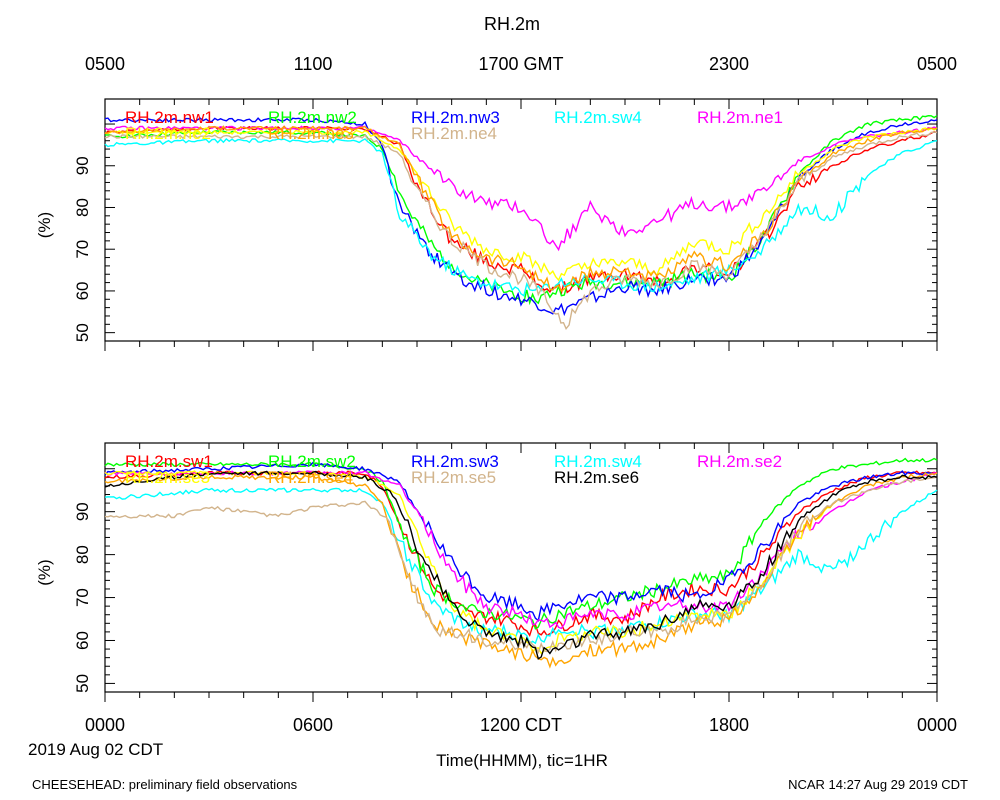 The width and height of the screenshot is (1000, 800). Describe the element at coordinates (878, 784) in the screenshot. I see `footer-right: NCAR 14:27 Aug 29 2019 CDT` at that location.